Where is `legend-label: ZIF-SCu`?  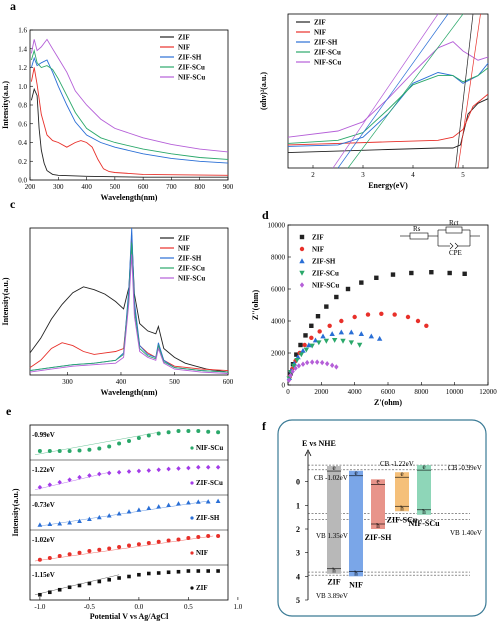
legend-label: ZIF-SCu is located at coordinates (325, 274).